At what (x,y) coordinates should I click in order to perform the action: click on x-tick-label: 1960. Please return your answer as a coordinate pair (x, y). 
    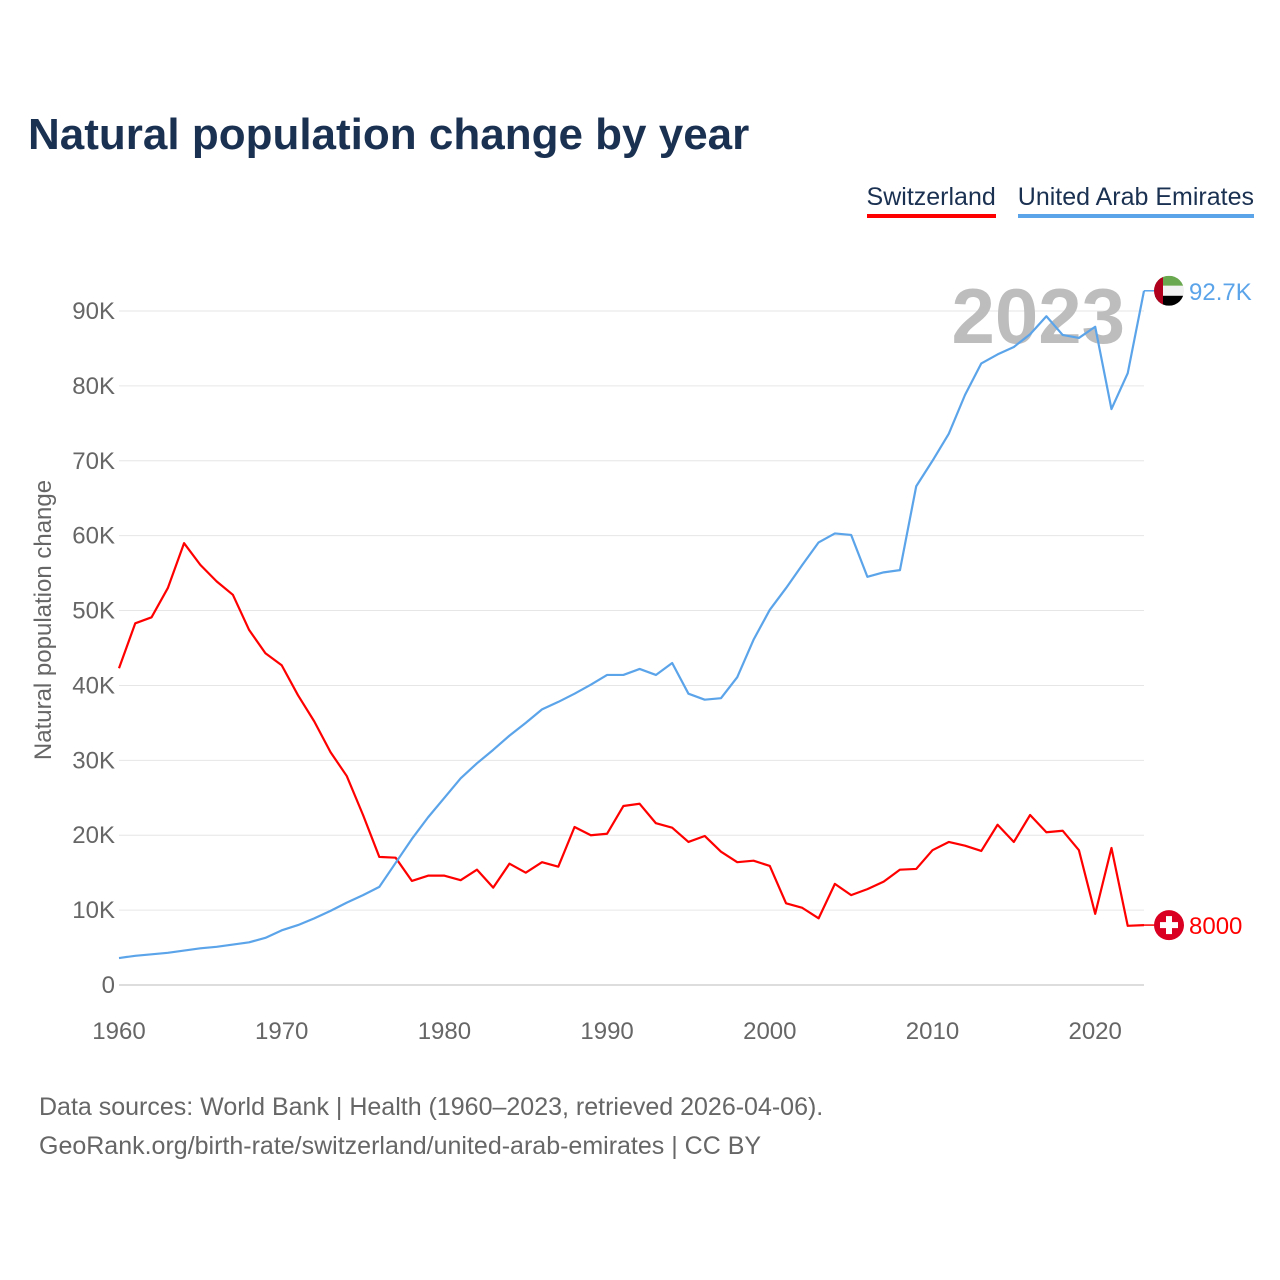
    Looking at the image, I should click on (118, 1031).